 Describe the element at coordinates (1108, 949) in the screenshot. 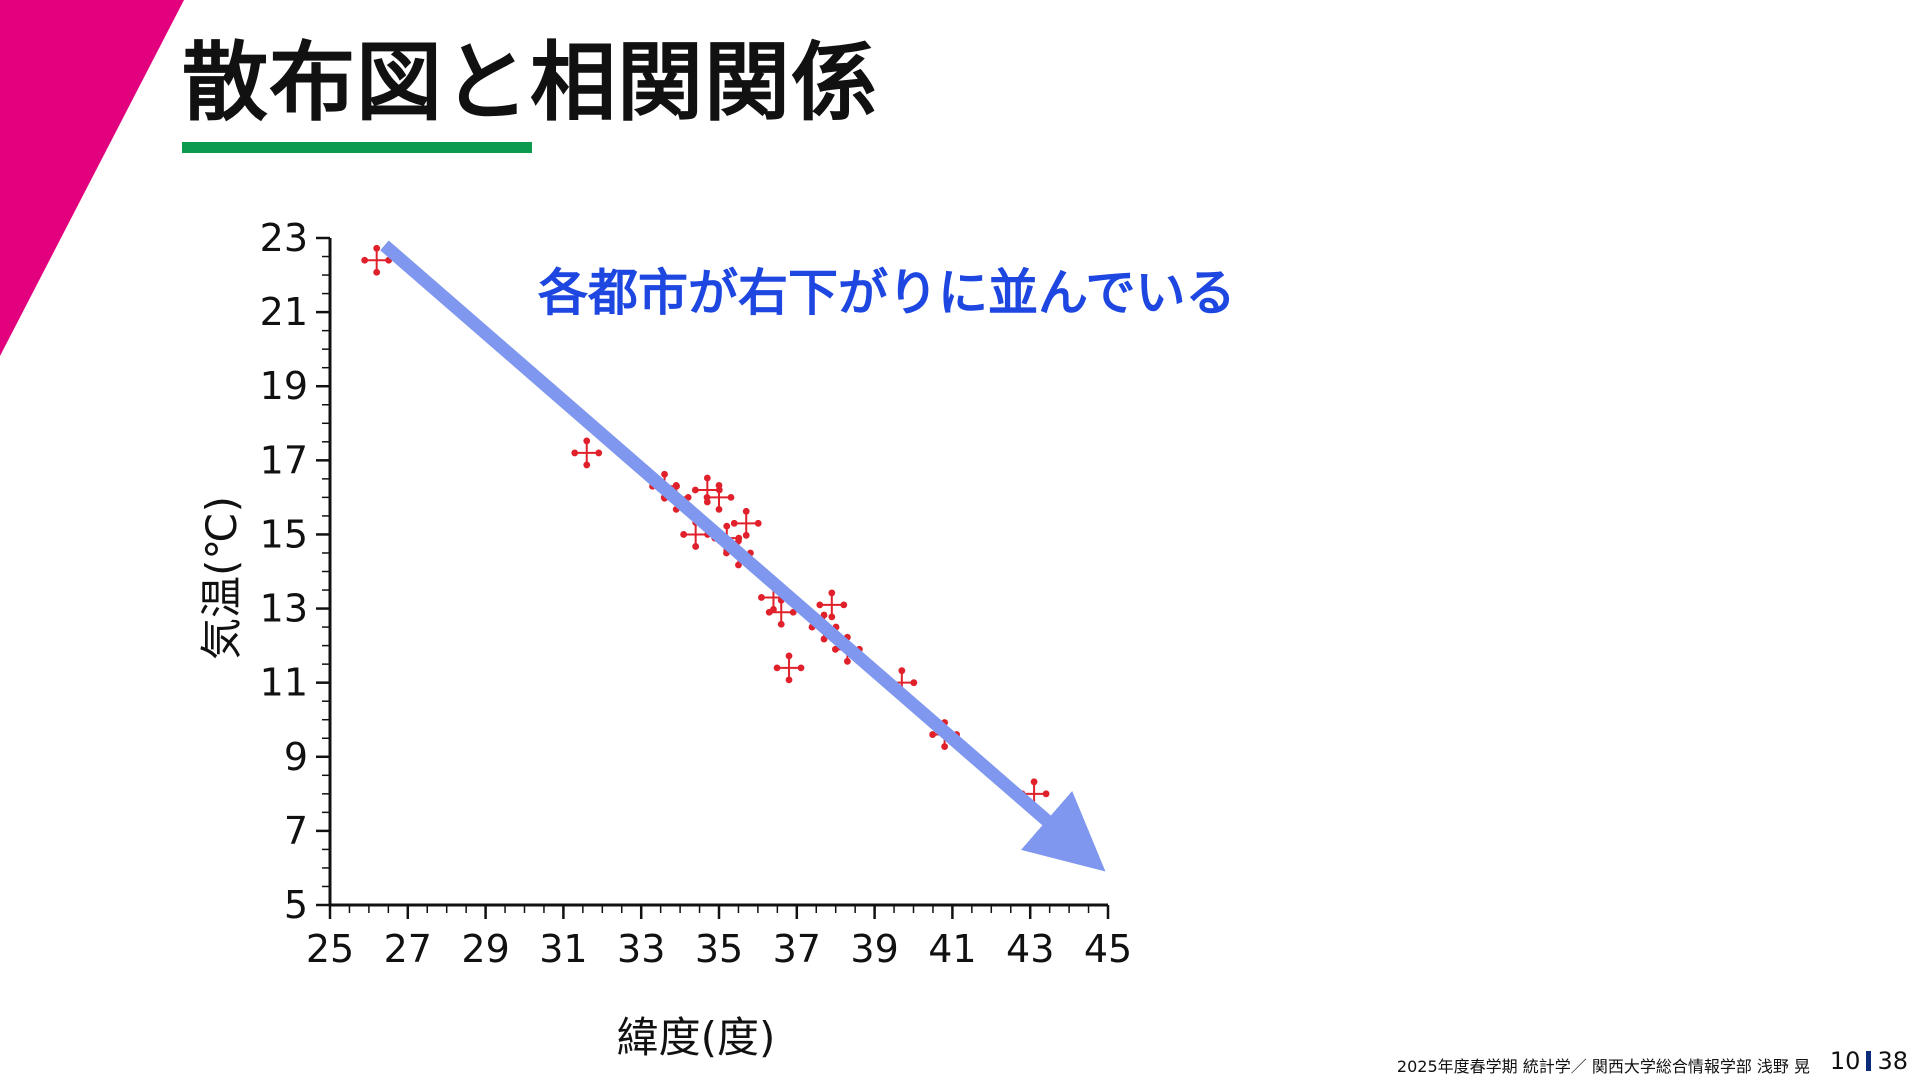

I see `x-tick-label: 45` at that location.